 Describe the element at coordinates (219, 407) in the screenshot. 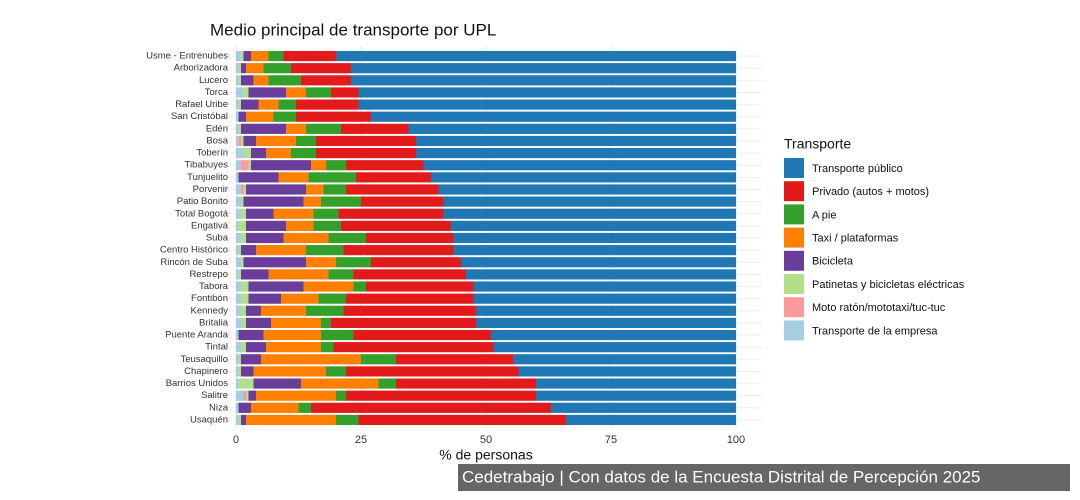

I see `y-tick-label: Niza` at that location.